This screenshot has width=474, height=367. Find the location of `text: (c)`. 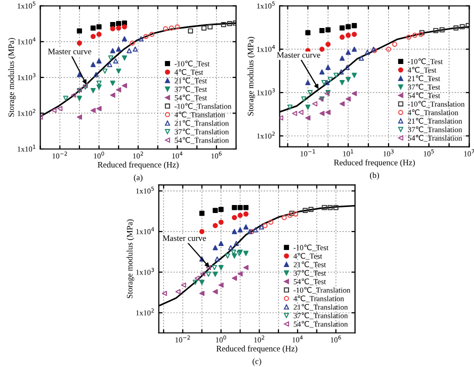

text: (c) is located at coordinates (257, 362).